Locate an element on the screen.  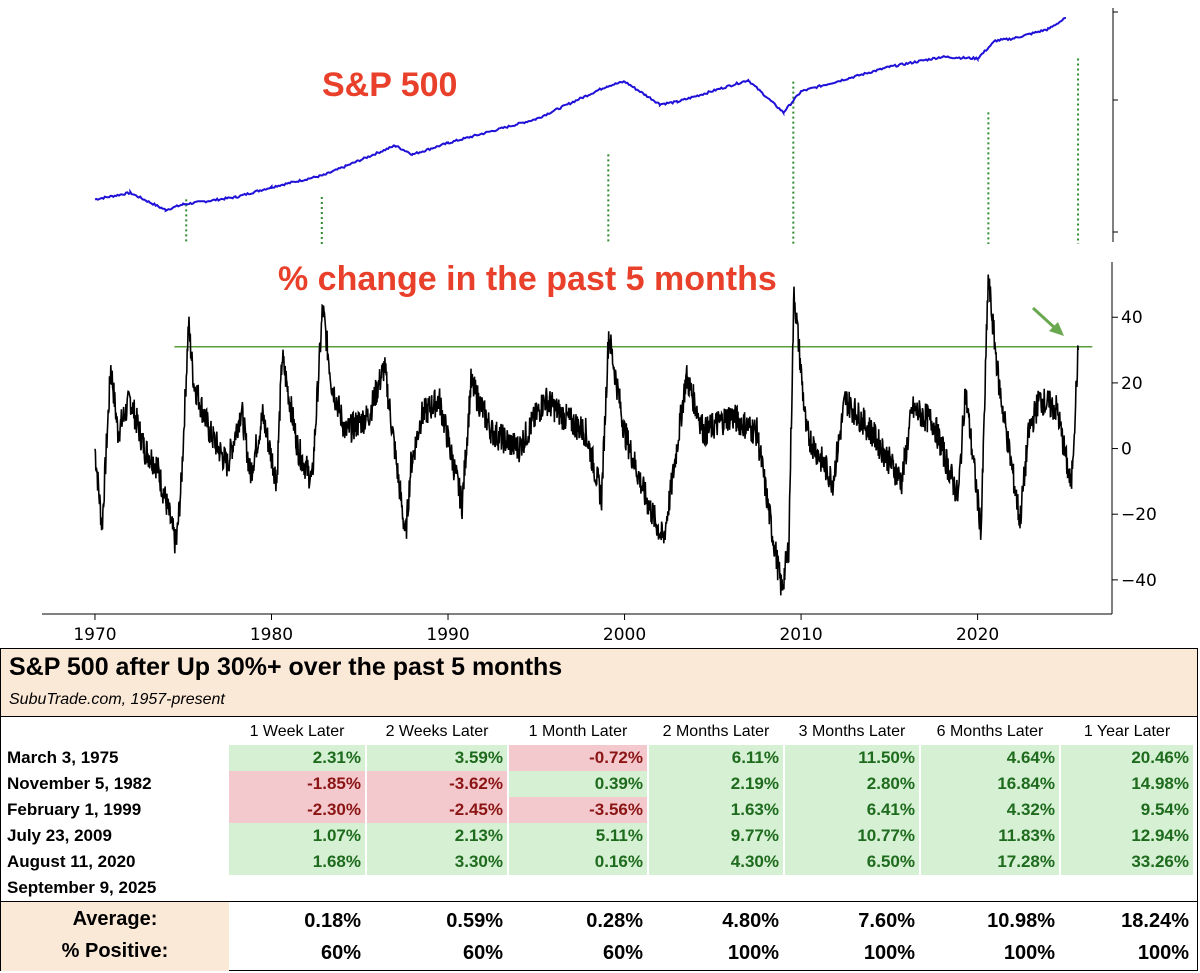
column-header: 1 Year Later is located at coordinates (1127, 731).